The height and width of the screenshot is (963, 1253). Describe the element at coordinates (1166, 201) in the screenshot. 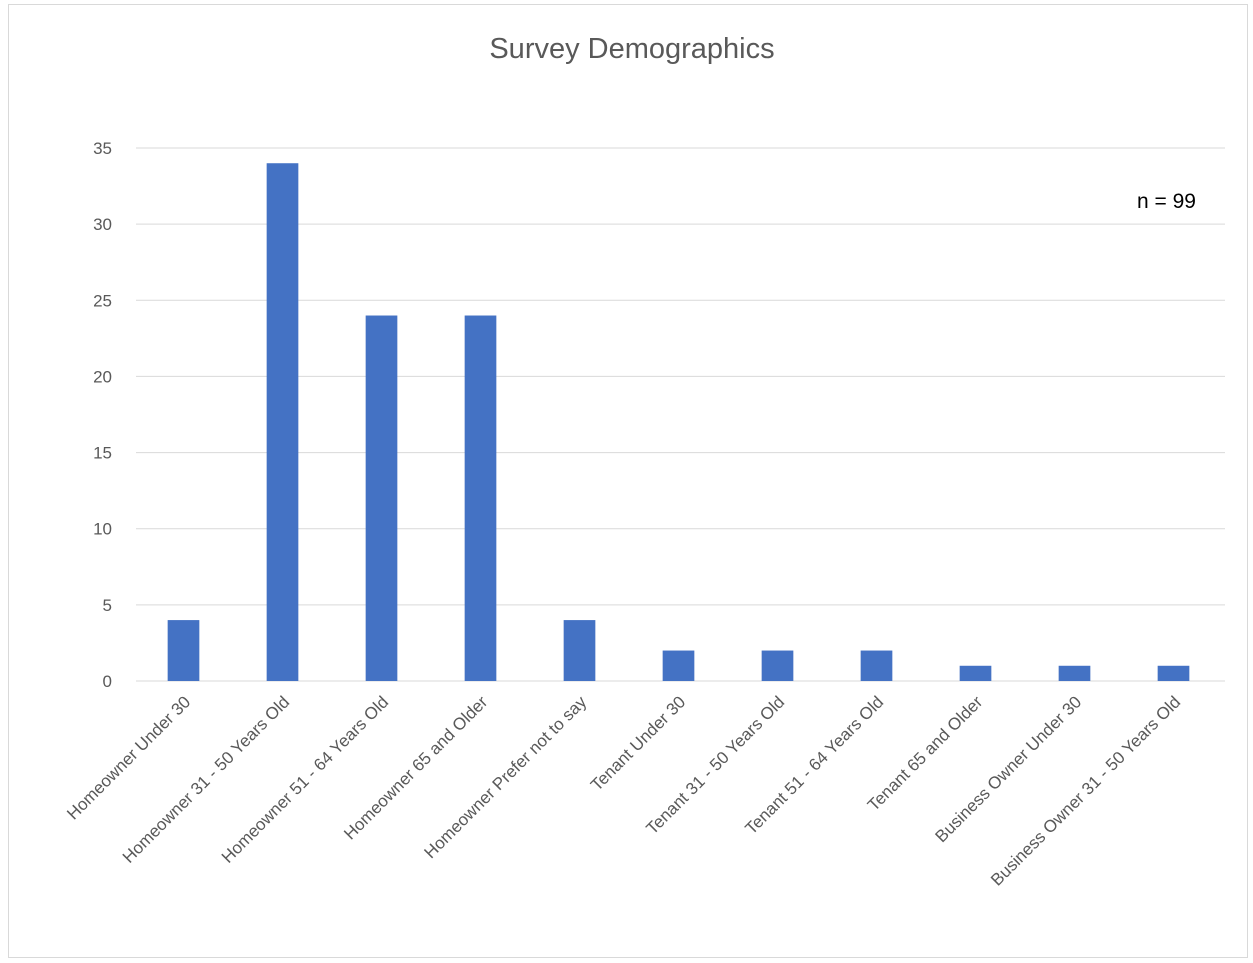

I see `sample-size-annotation: n = 99` at that location.